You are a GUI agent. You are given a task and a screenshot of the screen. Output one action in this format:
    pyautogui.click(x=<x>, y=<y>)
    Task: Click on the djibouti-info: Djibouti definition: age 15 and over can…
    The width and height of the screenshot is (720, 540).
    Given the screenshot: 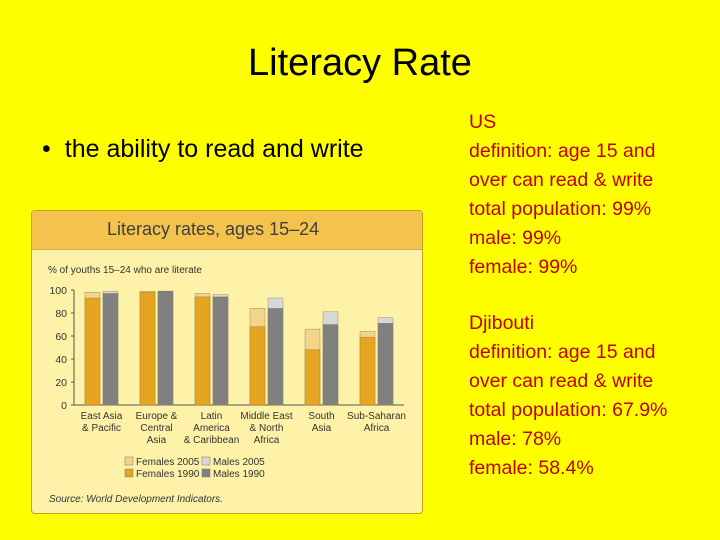 What is the action you would take?
    pyautogui.click(x=568, y=396)
    